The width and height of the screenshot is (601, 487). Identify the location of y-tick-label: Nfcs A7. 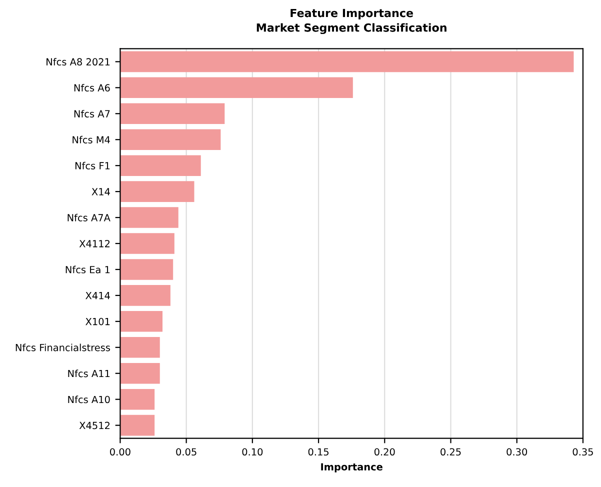
(92, 114).